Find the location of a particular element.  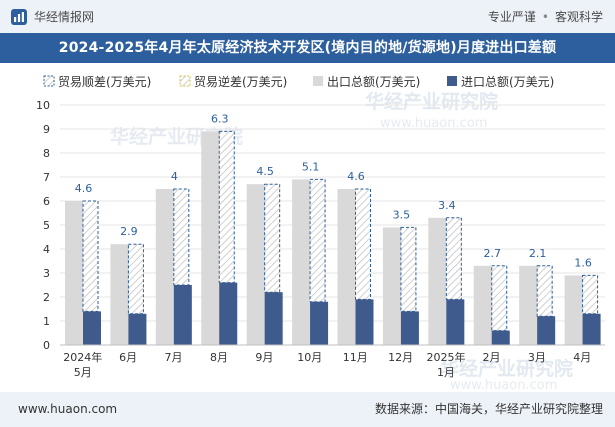

y-tick-label: 7 is located at coordinates (46, 177).